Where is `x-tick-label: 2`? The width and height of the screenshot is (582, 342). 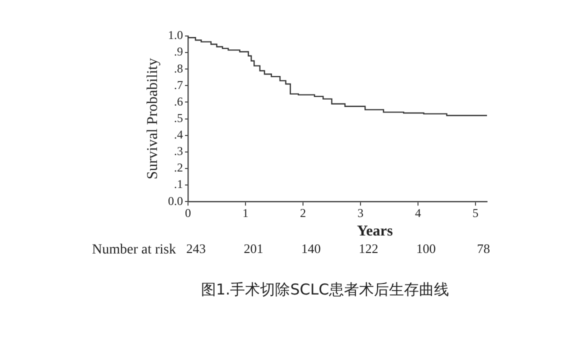
x-tick-label: 2 is located at coordinates (303, 213).